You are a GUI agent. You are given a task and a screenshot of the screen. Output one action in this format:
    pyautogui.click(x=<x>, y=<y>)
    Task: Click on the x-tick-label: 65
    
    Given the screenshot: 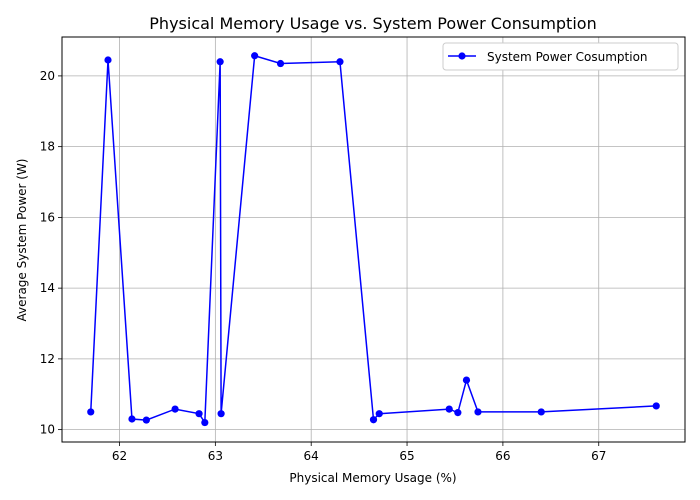 What is the action you would take?
    pyautogui.click(x=406, y=456)
    